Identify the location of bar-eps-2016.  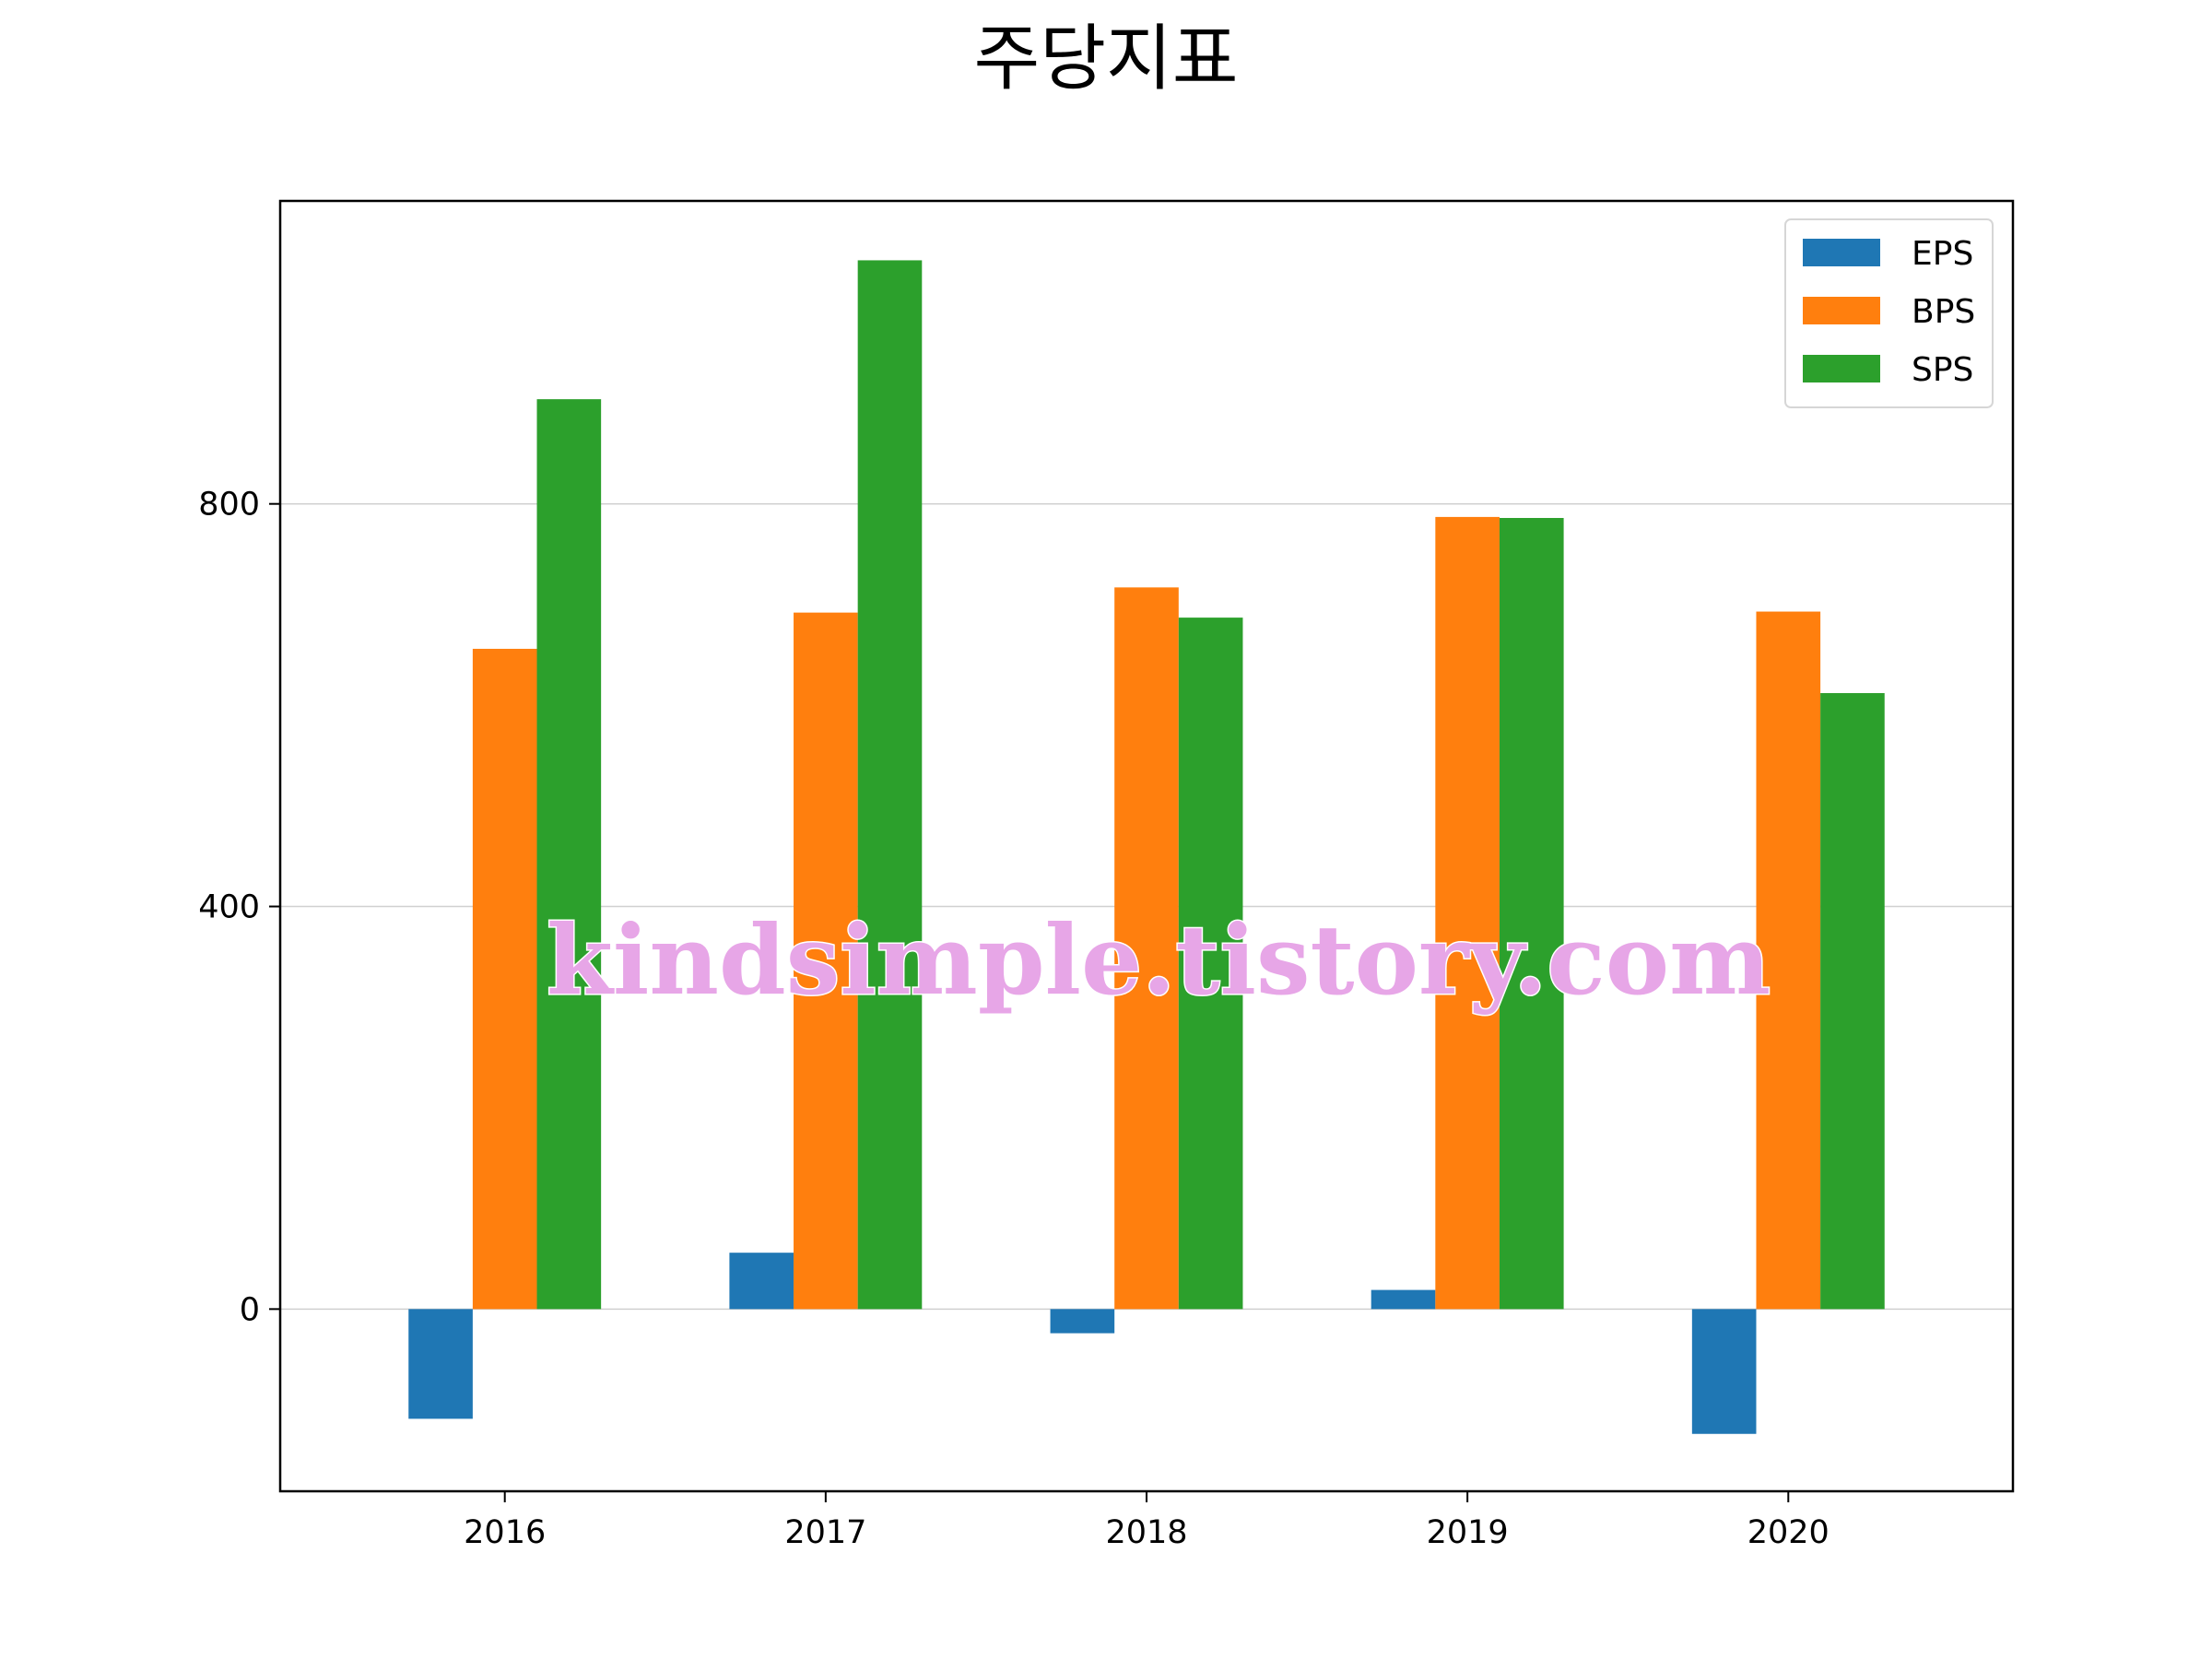
(440, 1364).